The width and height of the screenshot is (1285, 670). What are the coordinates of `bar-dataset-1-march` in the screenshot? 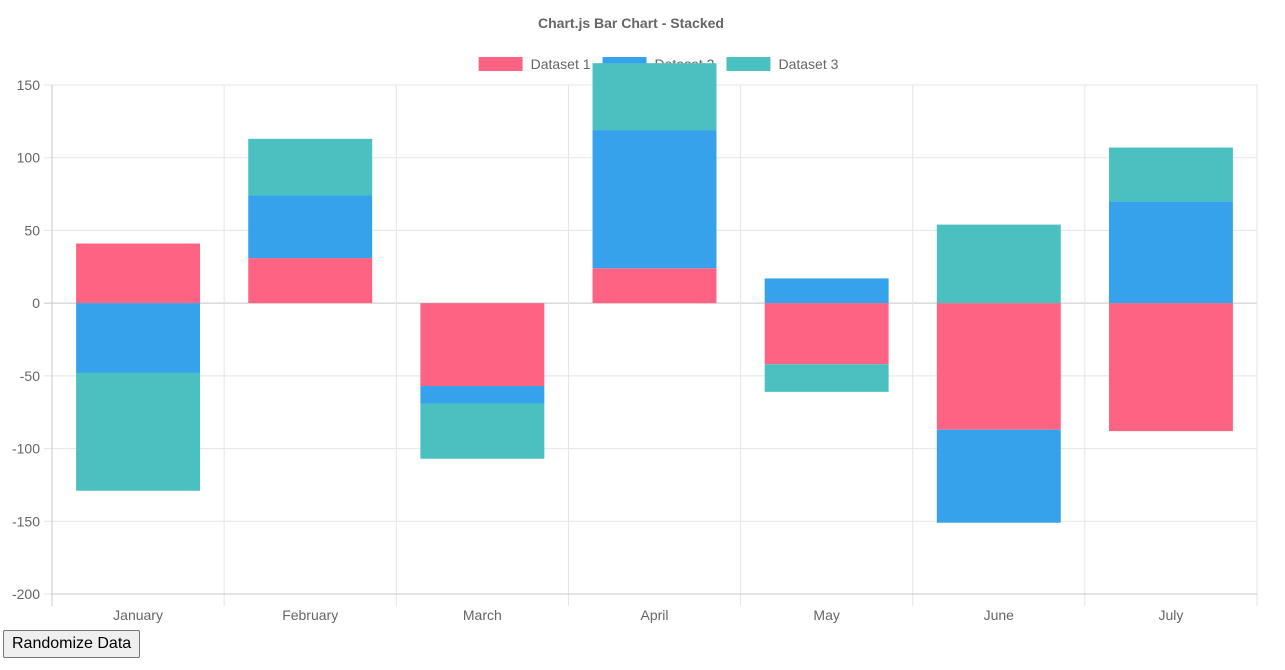 It's located at (482, 345).